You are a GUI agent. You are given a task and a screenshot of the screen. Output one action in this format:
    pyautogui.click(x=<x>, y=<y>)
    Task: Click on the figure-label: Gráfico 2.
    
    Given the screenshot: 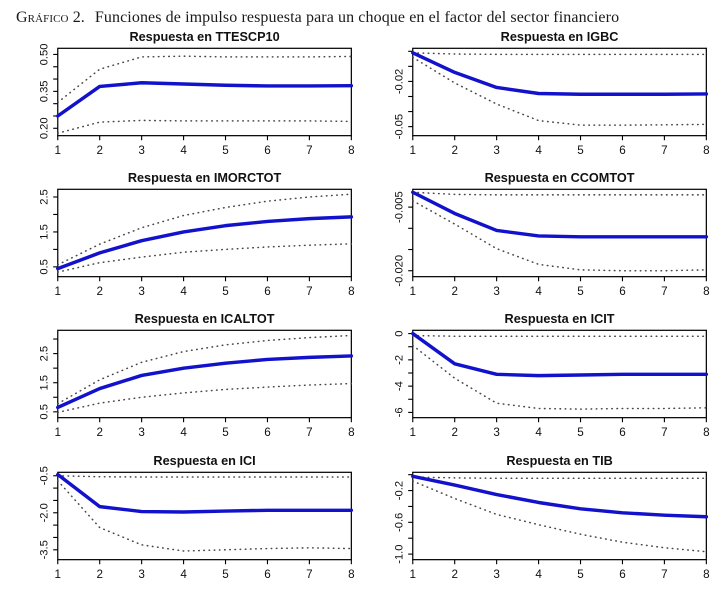 What is the action you would take?
    pyautogui.click(x=50, y=17)
    